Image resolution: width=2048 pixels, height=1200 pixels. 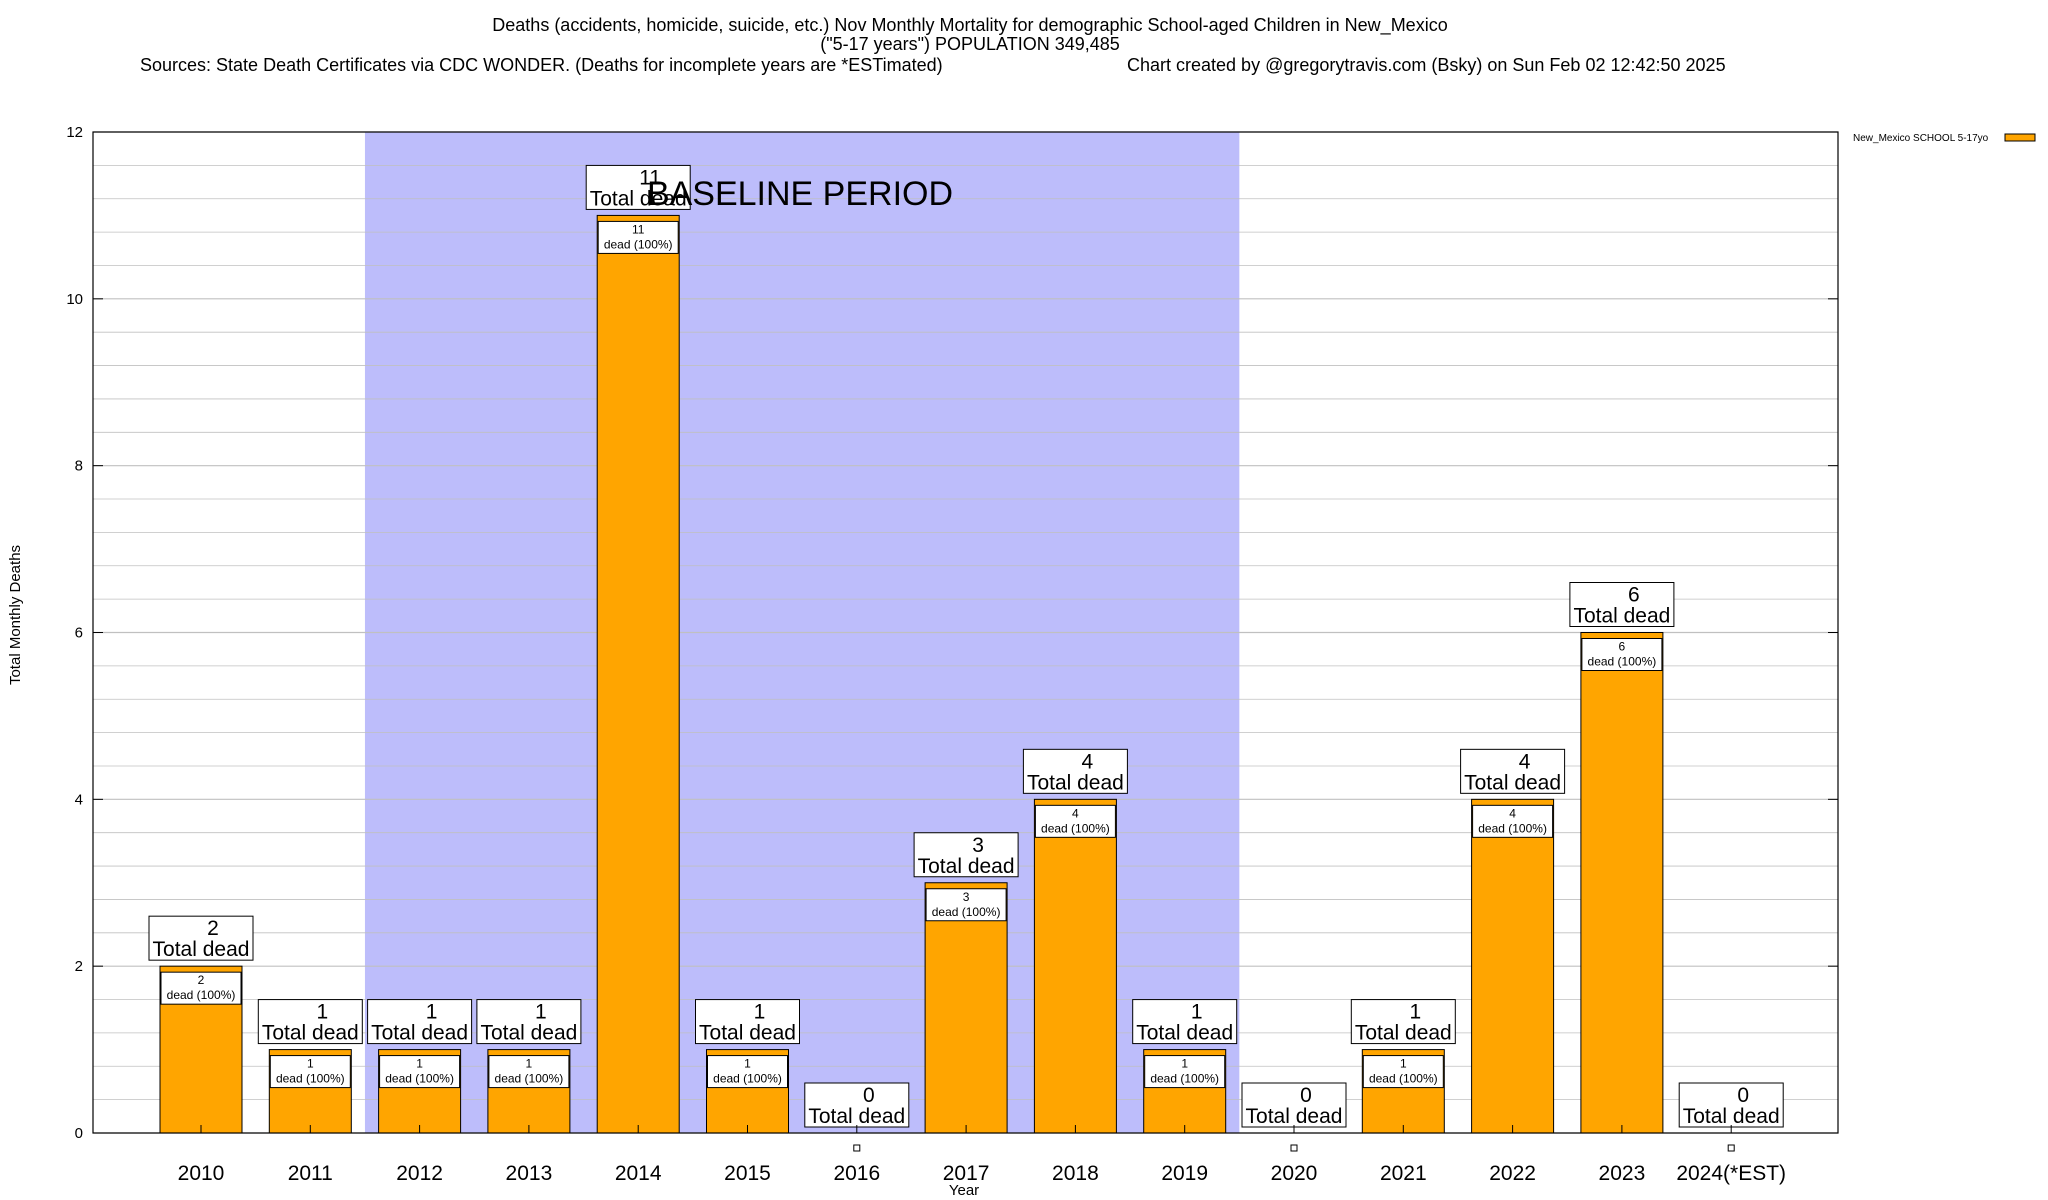 I want to click on zero-marker-2020, so click(x=1294, y=1148).